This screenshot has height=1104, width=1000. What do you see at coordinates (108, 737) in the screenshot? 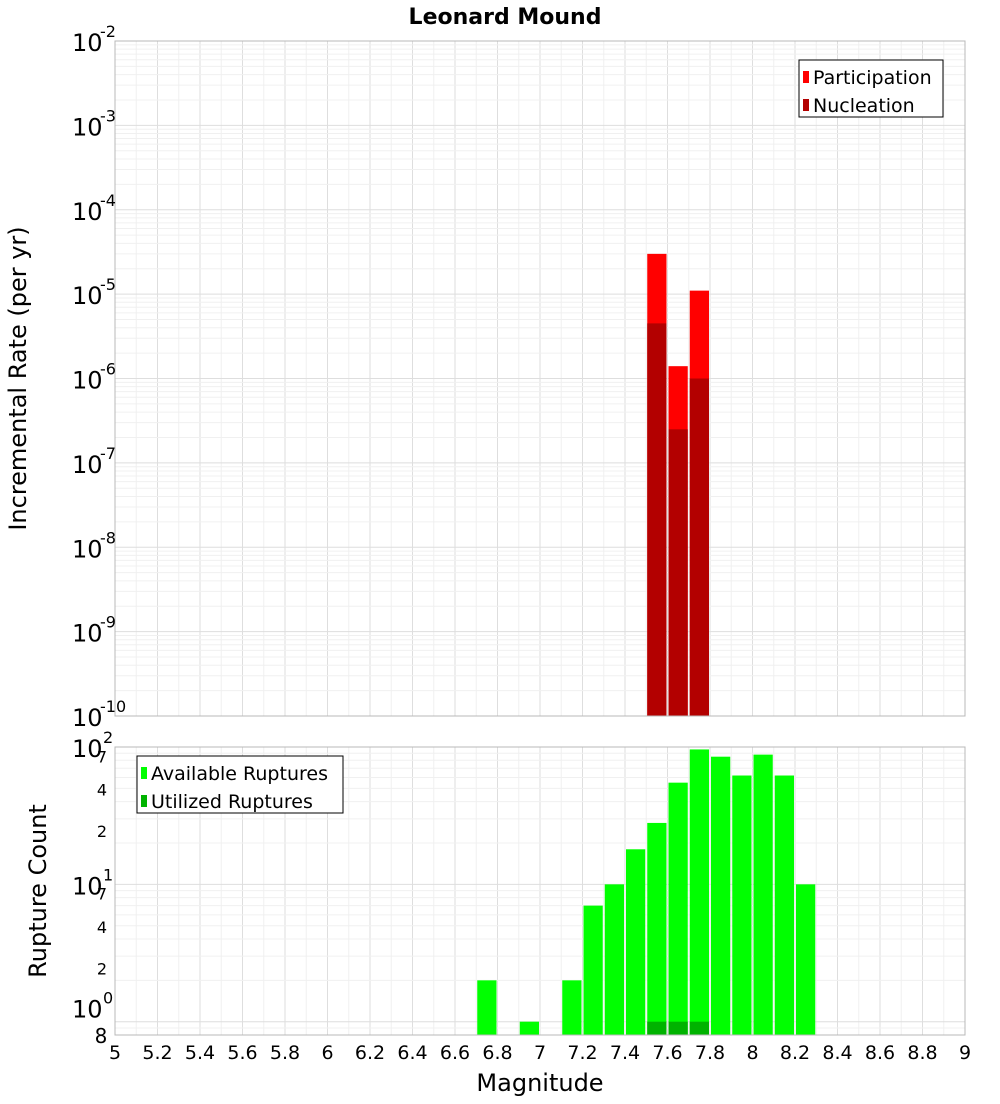
I see `bottom-ytick-exponent: 2` at bounding box center [108, 737].